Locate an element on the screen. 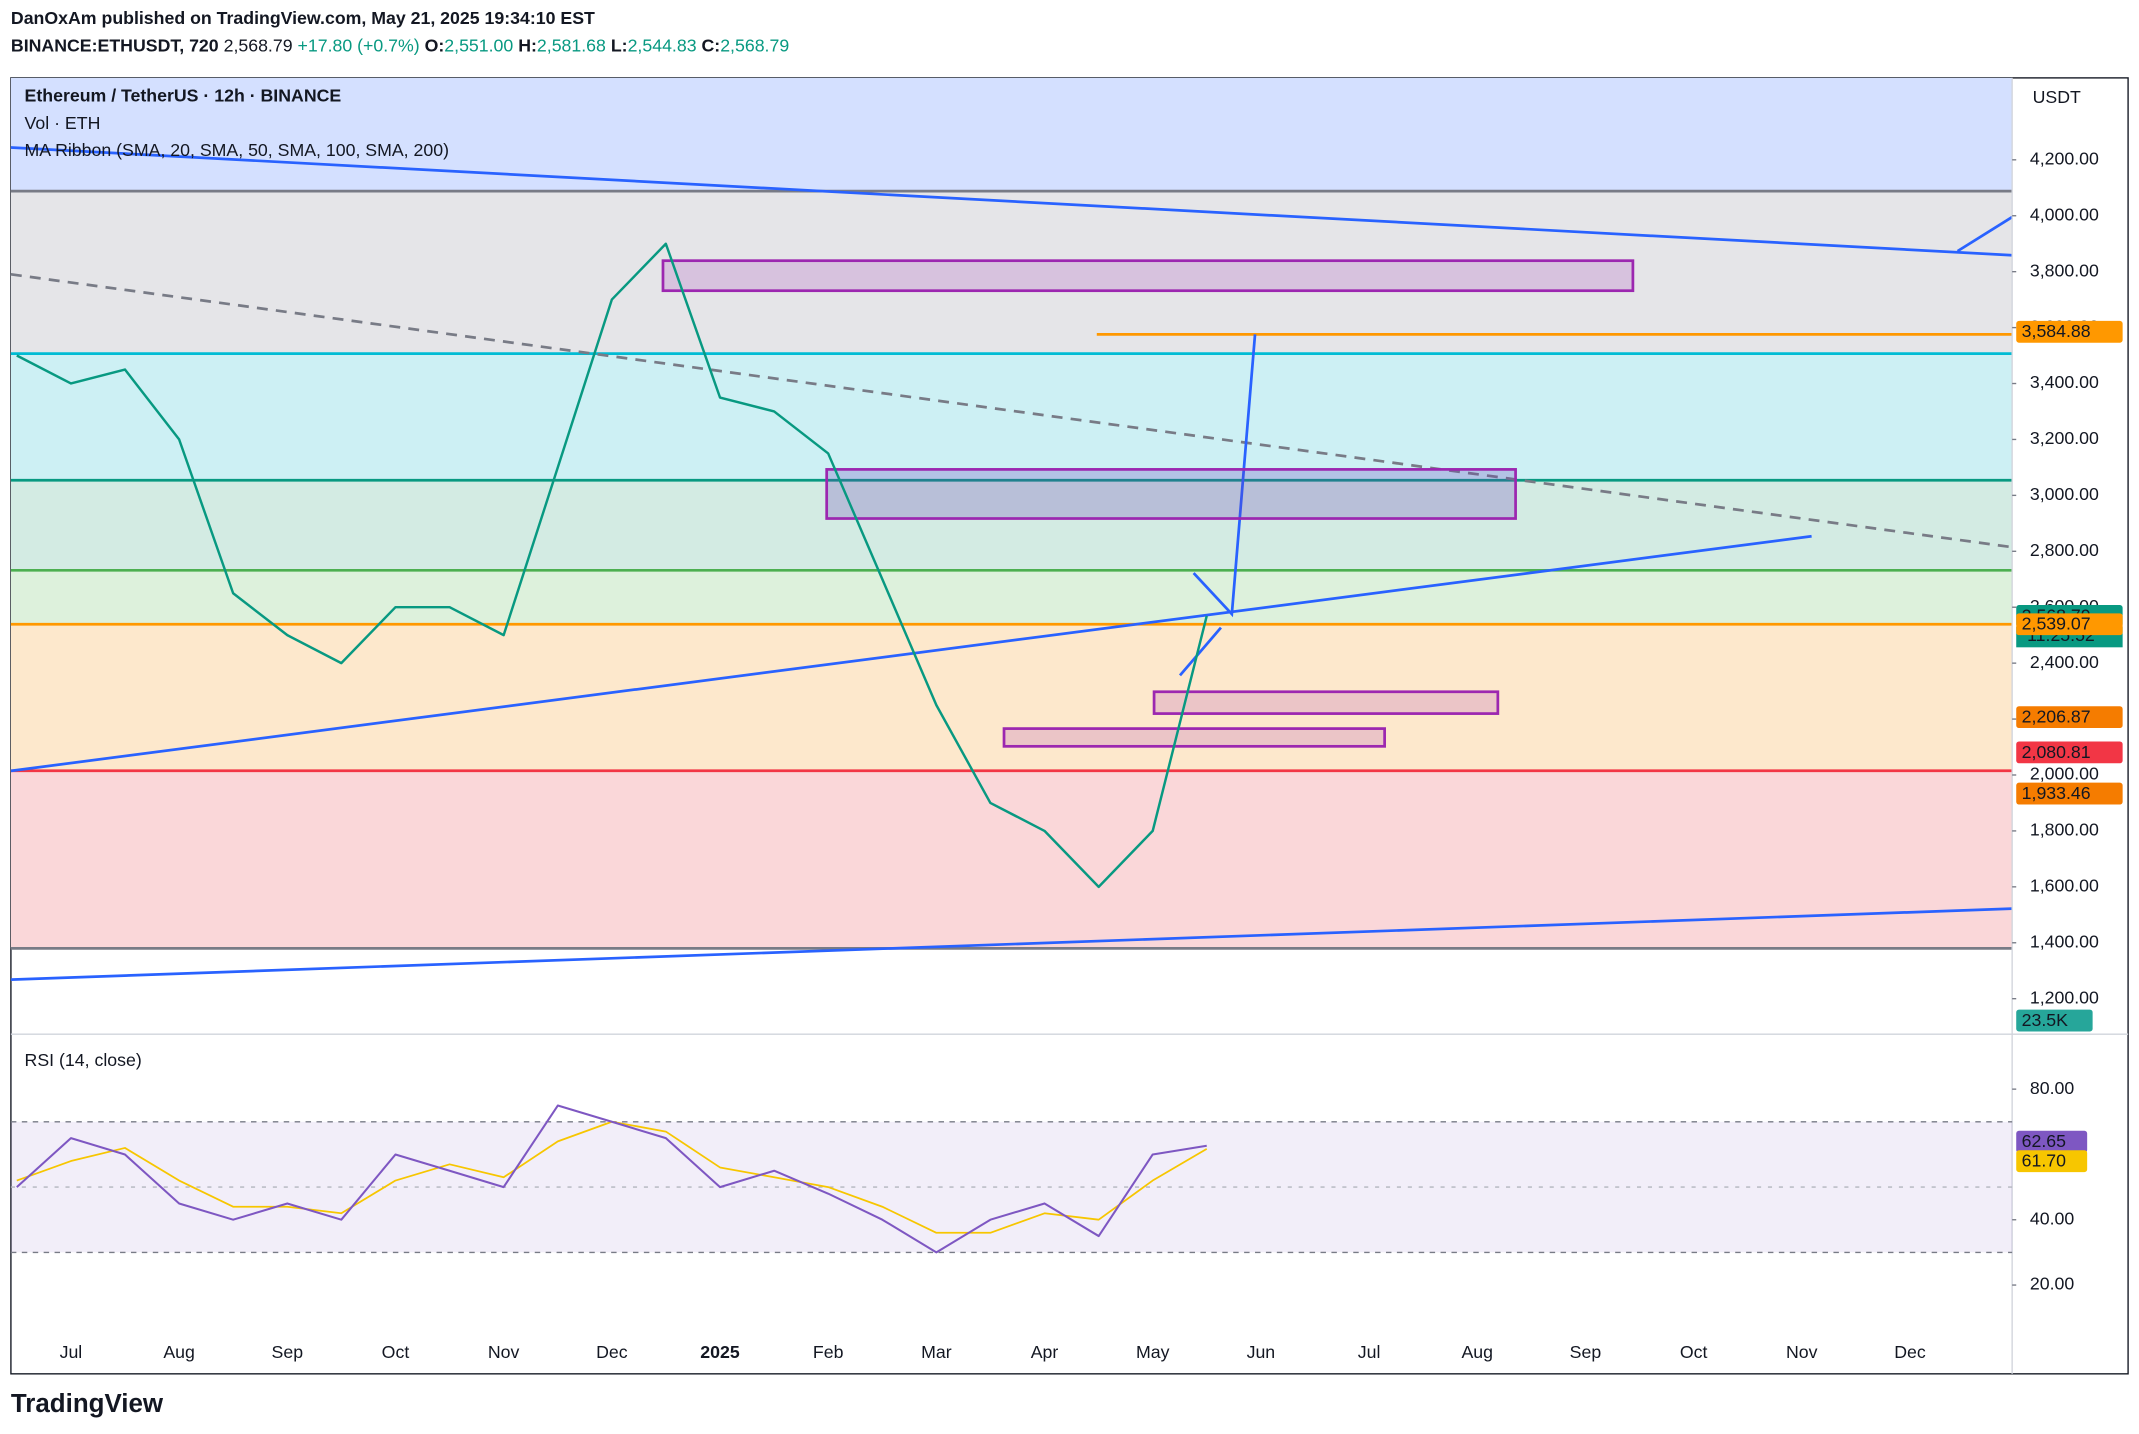 The width and height of the screenshot is (2139, 1434). y-tick-label: 3,800.00 is located at coordinates (2064, 270).